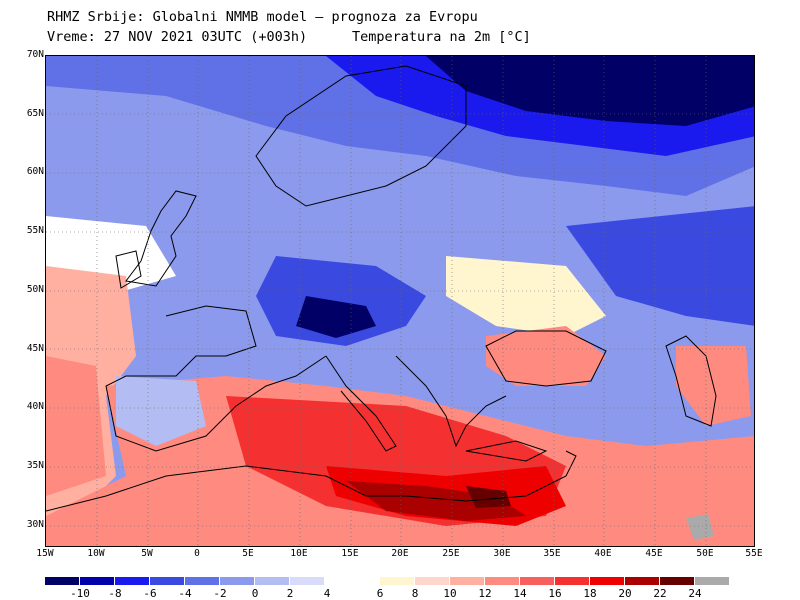 The width and height of the screenshot is (800, 600). I want to click on variable-label: Temperatura na 2m [°C], so click(441, 37).